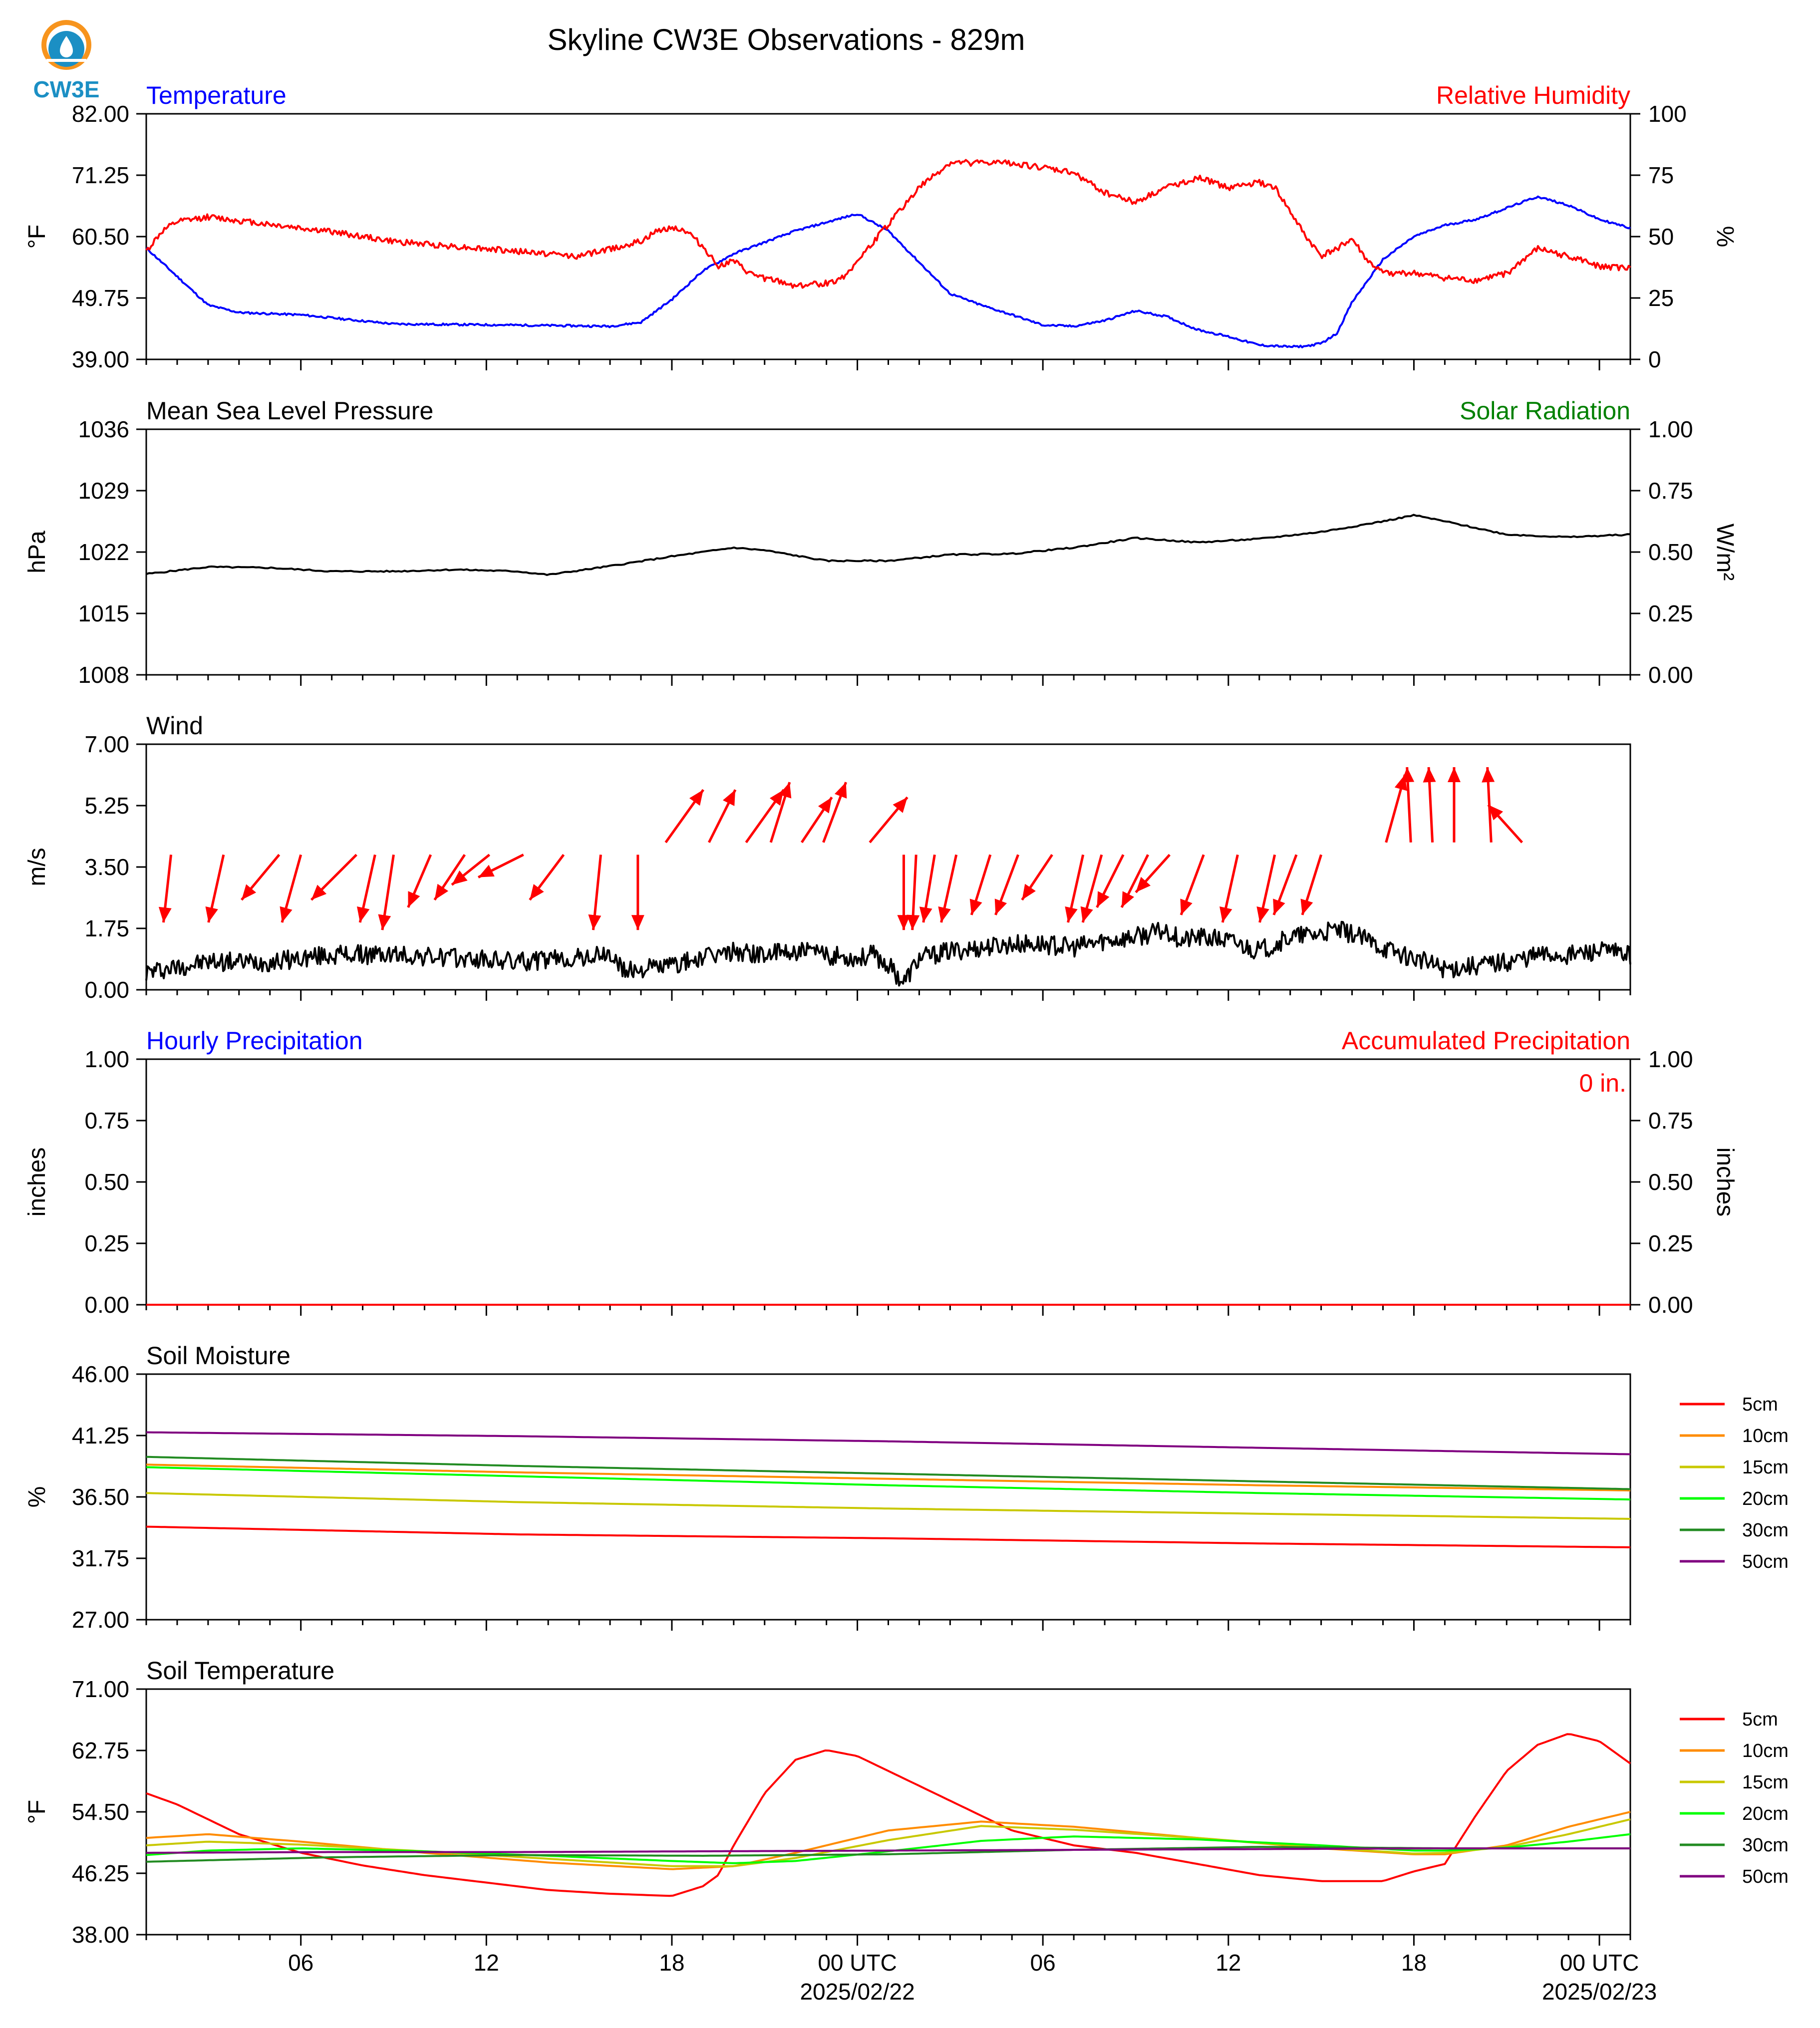 This screenshot has width=1820, height=2028. What do you see at coordinates (1725, 552) in the screenshot?
I see `y-right-axis-label: W/m²` at bounding box center [1725, 552].